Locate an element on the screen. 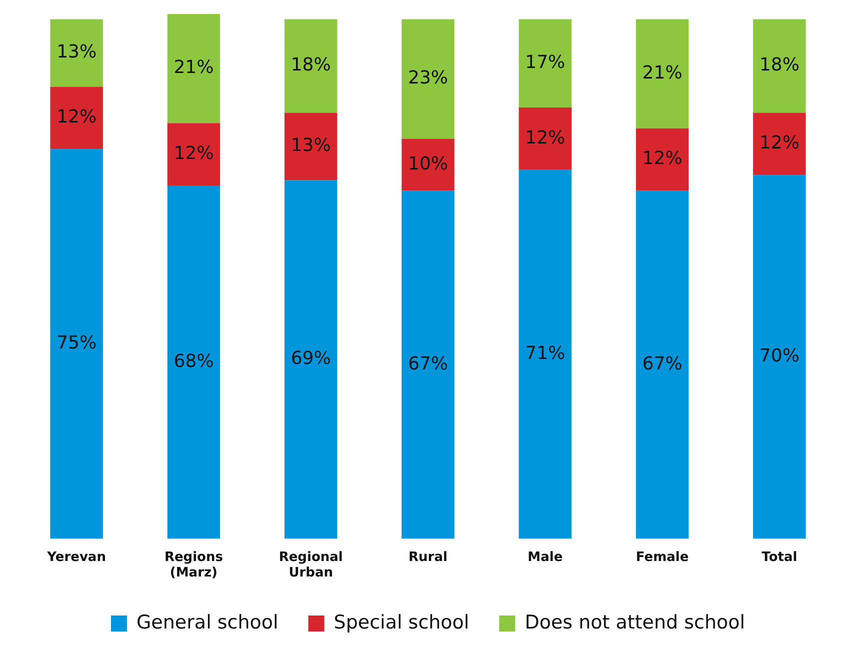 This screenshot has height=651, width=856. data-label: 10% is located at coordinates (428, 163).